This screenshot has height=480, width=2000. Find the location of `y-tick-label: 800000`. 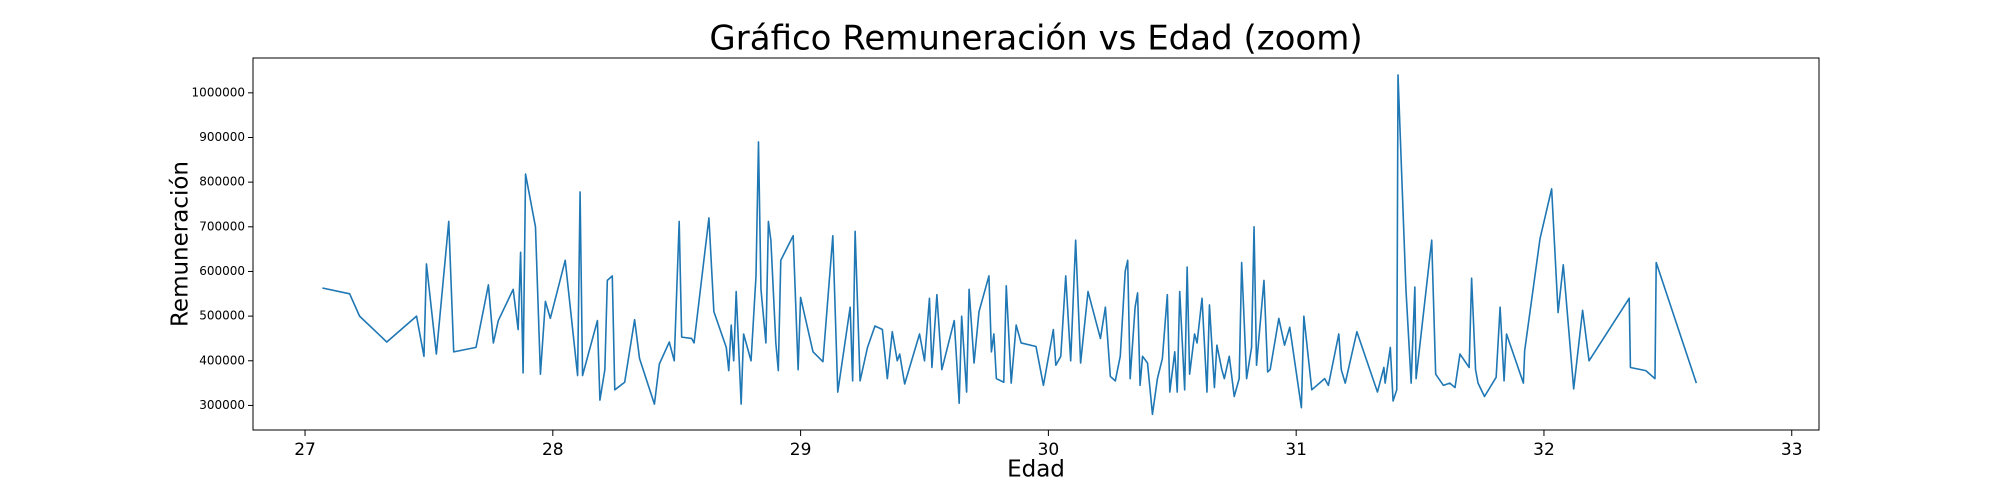

y-tick-label: 800000 is located at coordinates (222, 182).